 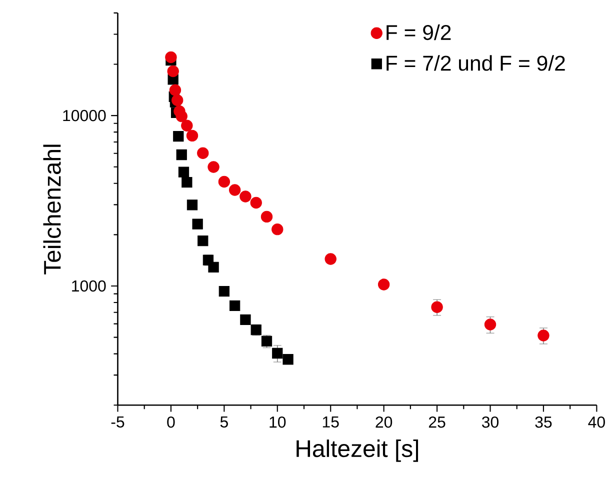 What do you see at coordinates (171, 422) in the screenshot?
I see `x-tick-label: 0` at bounding box center [171, 422].